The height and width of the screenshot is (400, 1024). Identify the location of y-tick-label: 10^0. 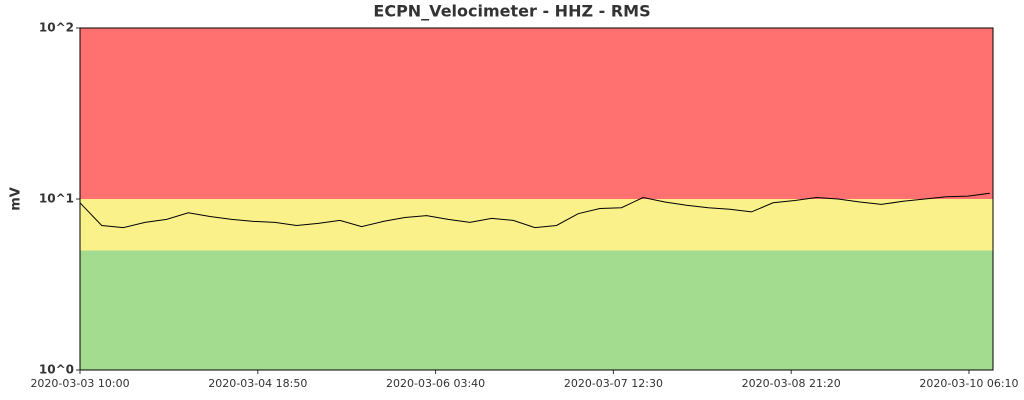
(56, 370).